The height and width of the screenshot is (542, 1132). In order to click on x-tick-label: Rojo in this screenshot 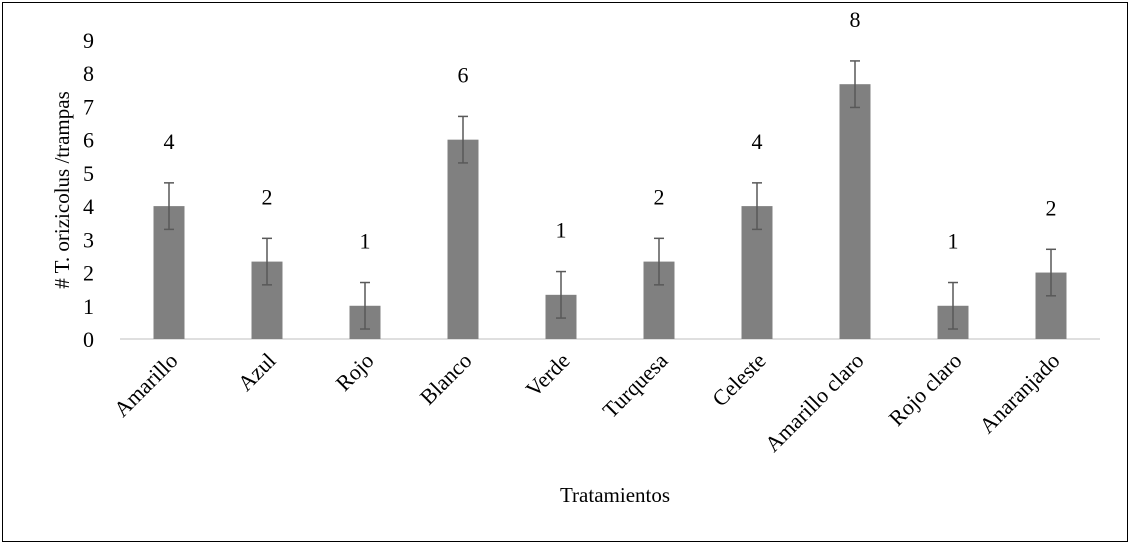, I will do `click(355, 372)`.